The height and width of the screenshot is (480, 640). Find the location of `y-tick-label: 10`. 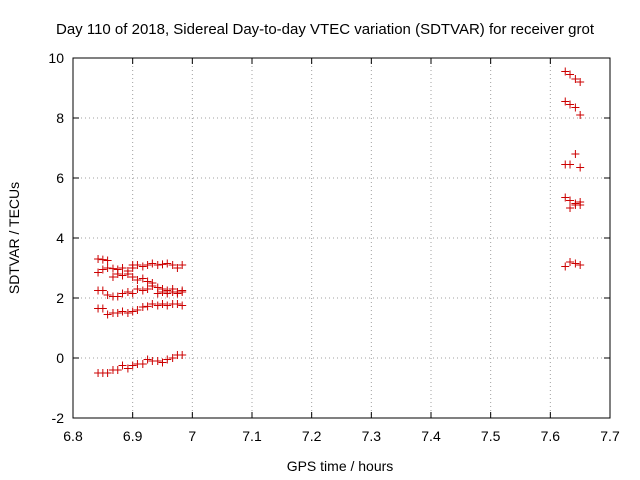

y-tick-label: 10 is located at coordinates (56, 58).